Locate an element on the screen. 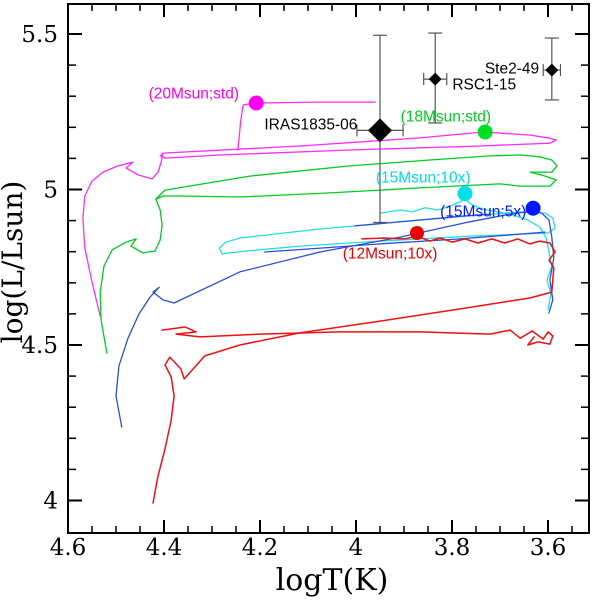  annotation-label: (20Msun;std) is located at coordinates (194, 94).